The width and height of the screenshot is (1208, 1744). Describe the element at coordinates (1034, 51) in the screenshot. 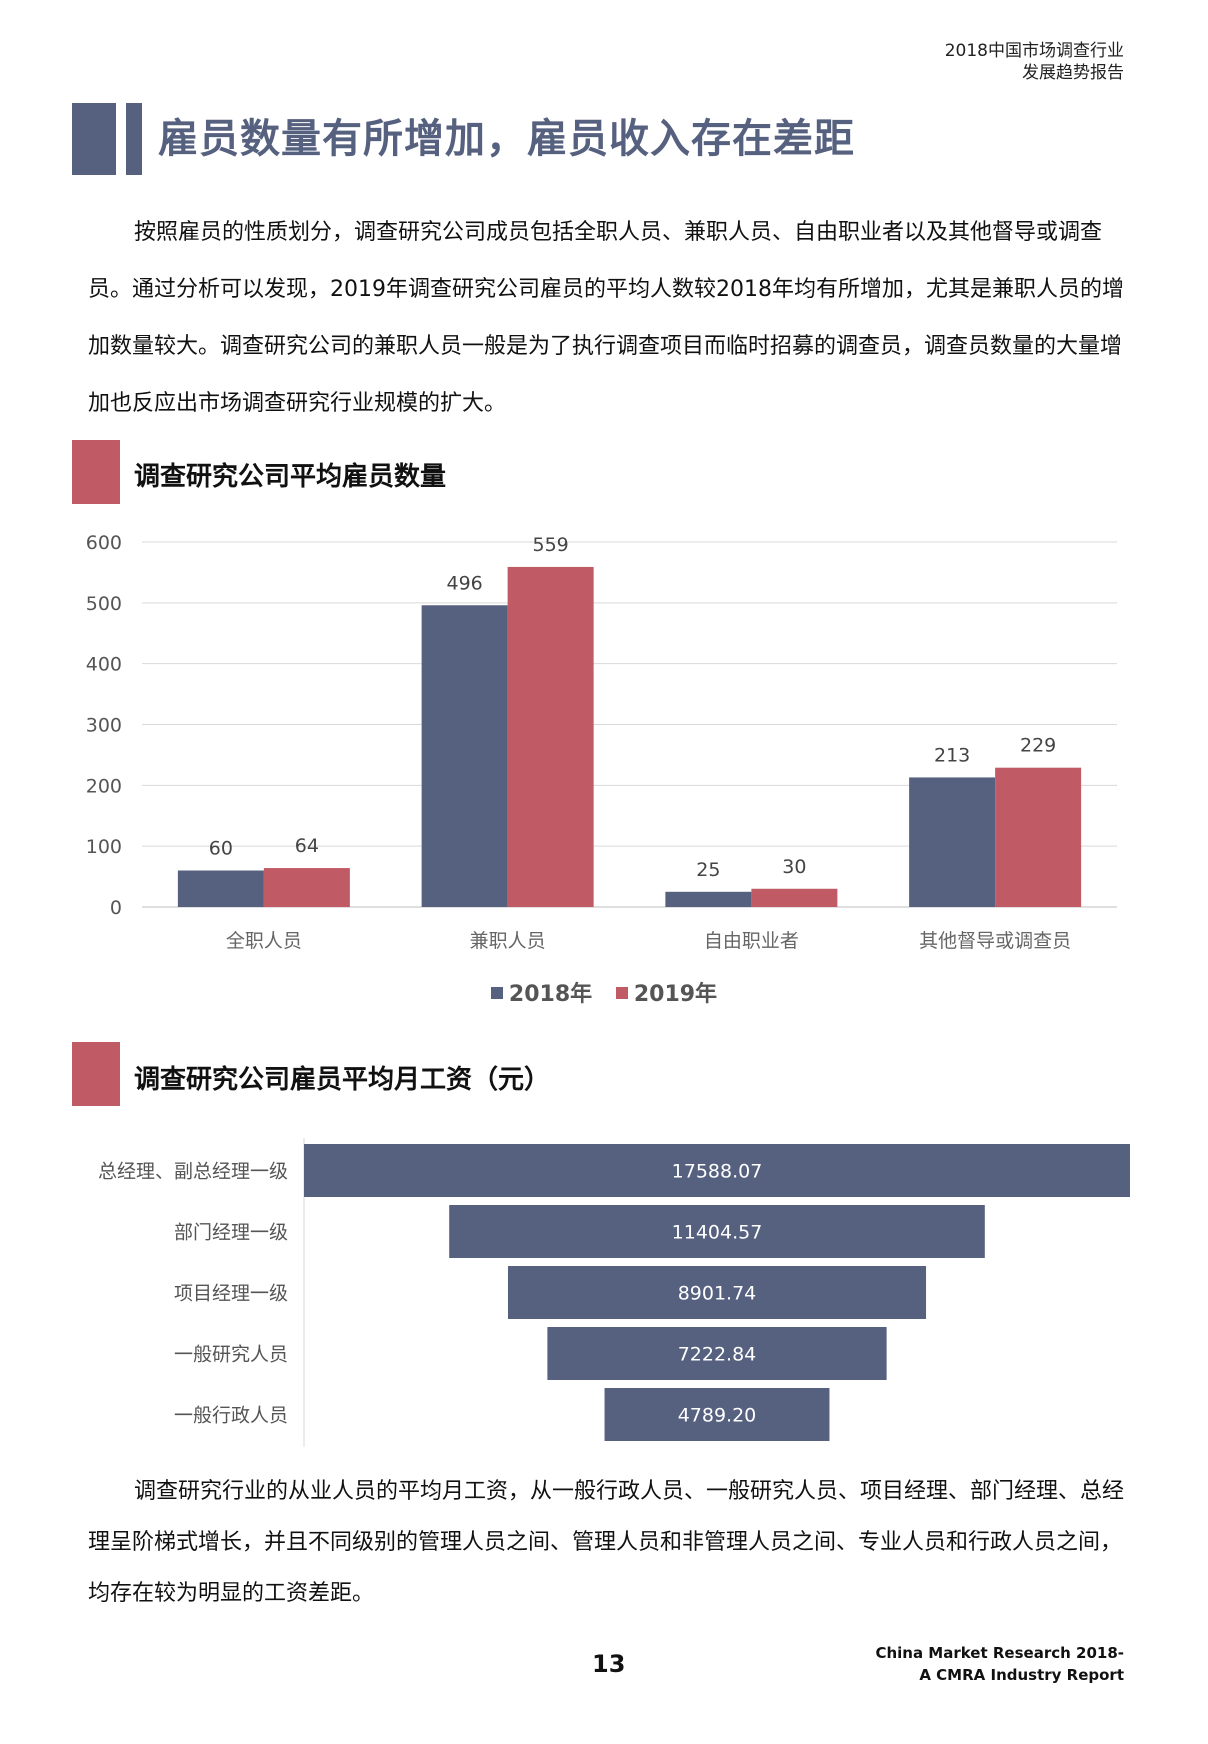

I see `report-header-line1: 2018中国市场调查行业` at that location.